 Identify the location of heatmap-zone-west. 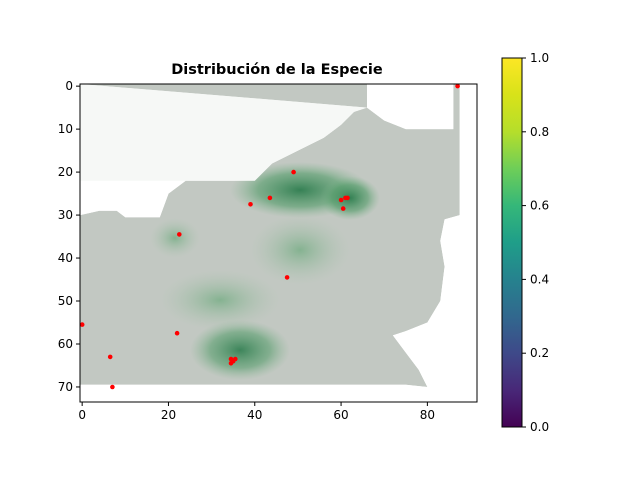
(175, 238).